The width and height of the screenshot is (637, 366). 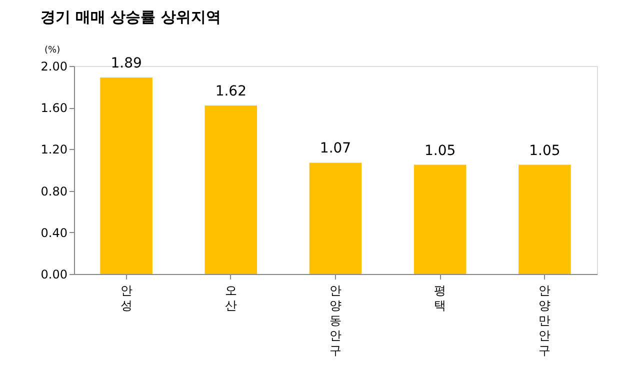 What do you see at coordinates (230, 92) in the screenshot?
I see `data-label: 1.62` at bounding box center [230, 92].